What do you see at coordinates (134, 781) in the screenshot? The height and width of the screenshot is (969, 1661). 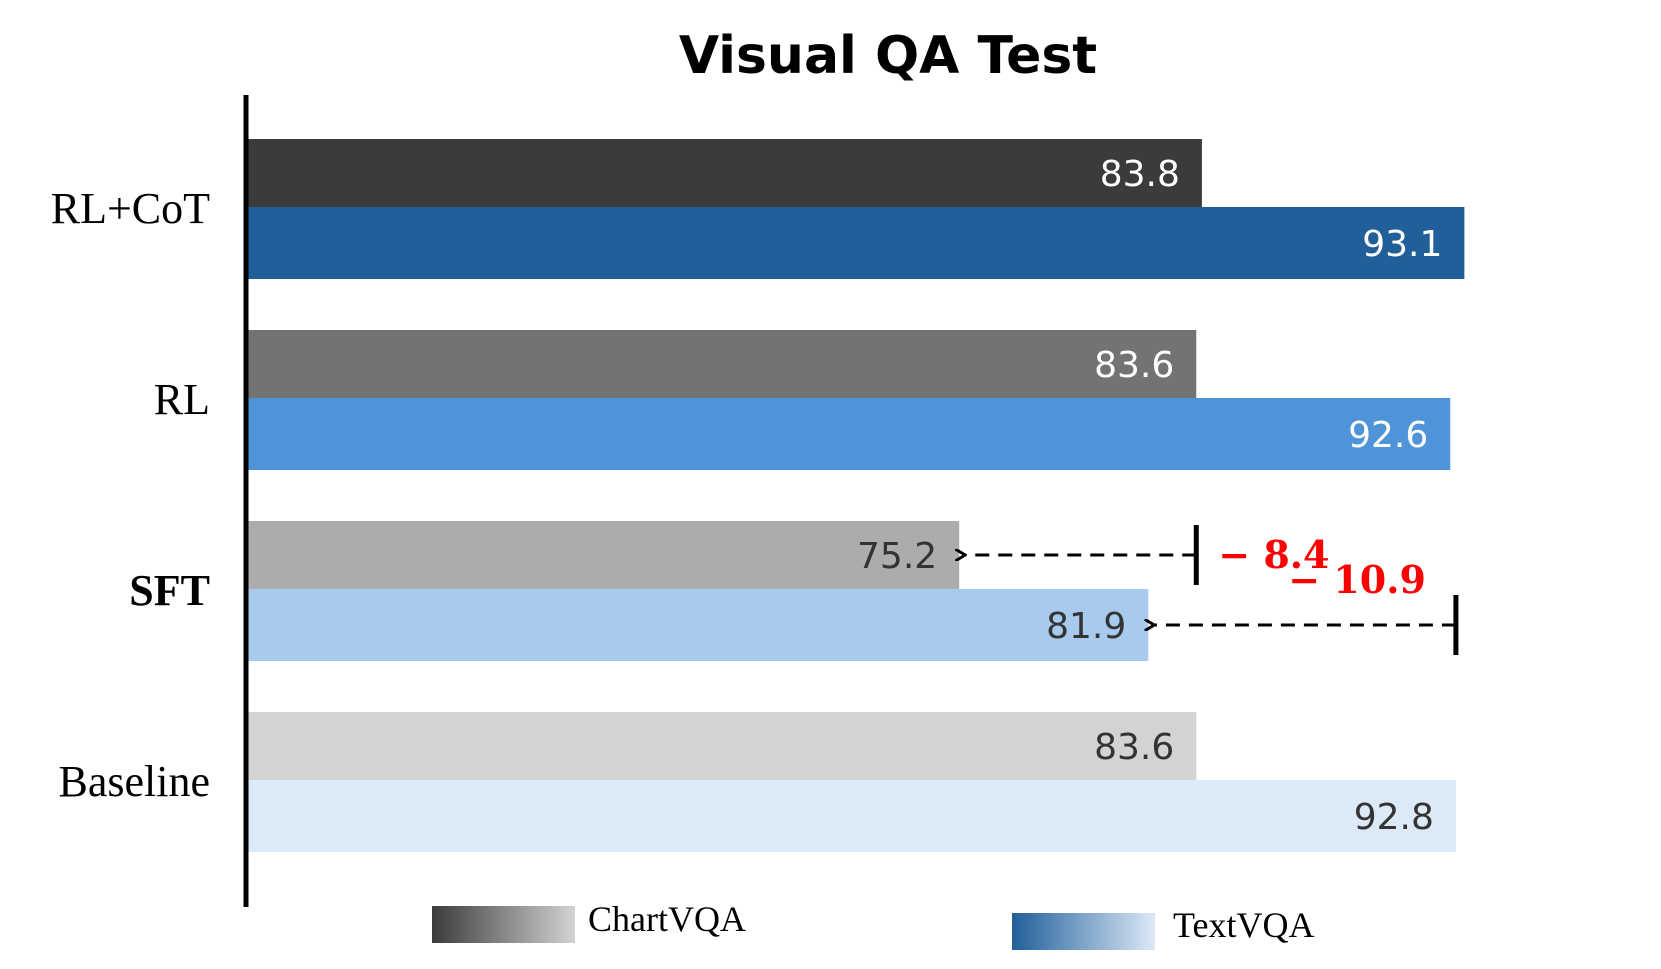 I see `category-label-baseline: Baseline` at bounding box center [134, 781].